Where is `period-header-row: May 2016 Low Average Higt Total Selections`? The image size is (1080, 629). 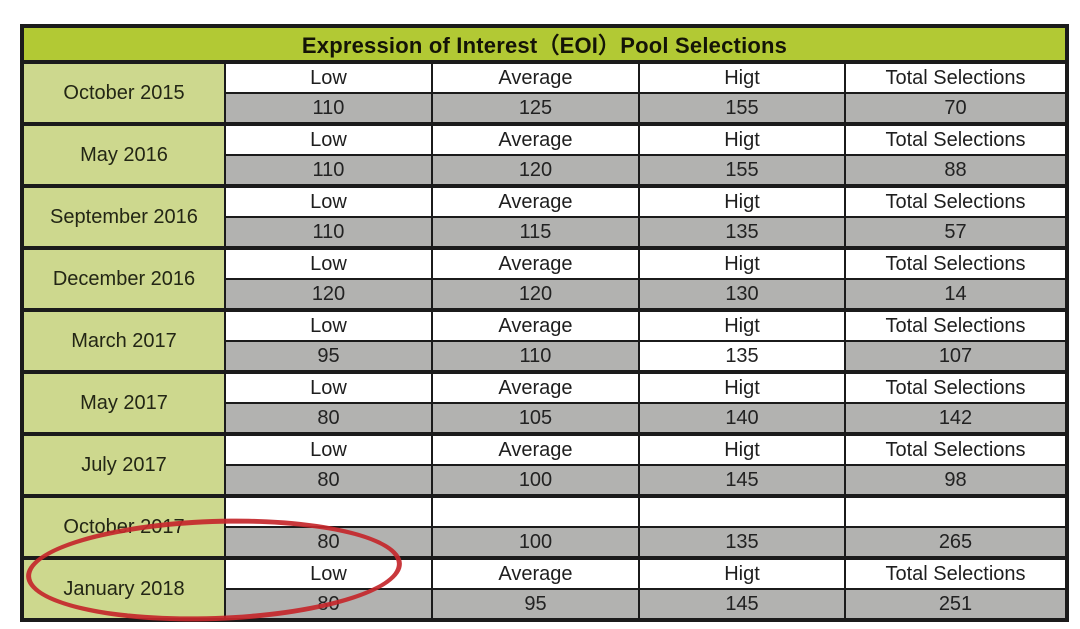 period-header-row: May 2016 Low Average Higt Total Selections is located at coordinates (544, 154).